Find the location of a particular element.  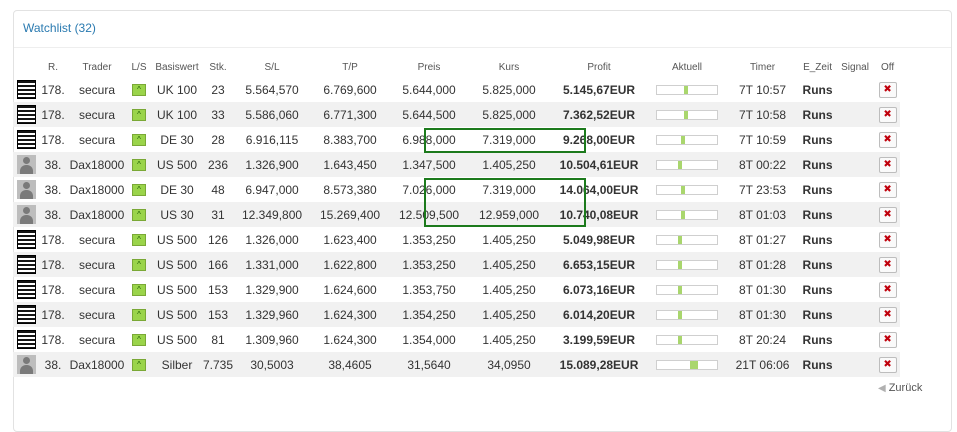

tp-cell: 38,4605 is located at coordinates (350, 364).